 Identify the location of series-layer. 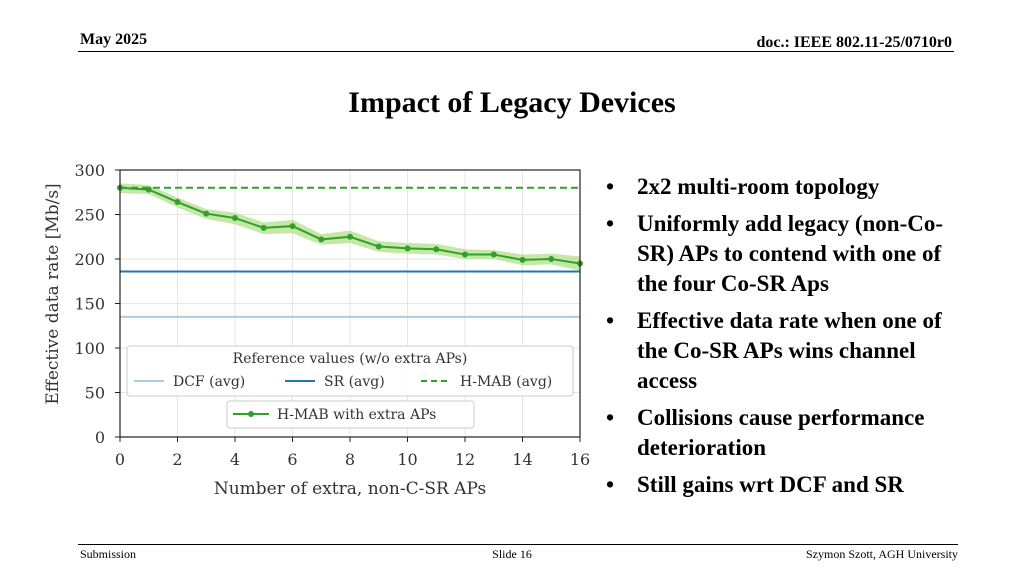
(350, 225).